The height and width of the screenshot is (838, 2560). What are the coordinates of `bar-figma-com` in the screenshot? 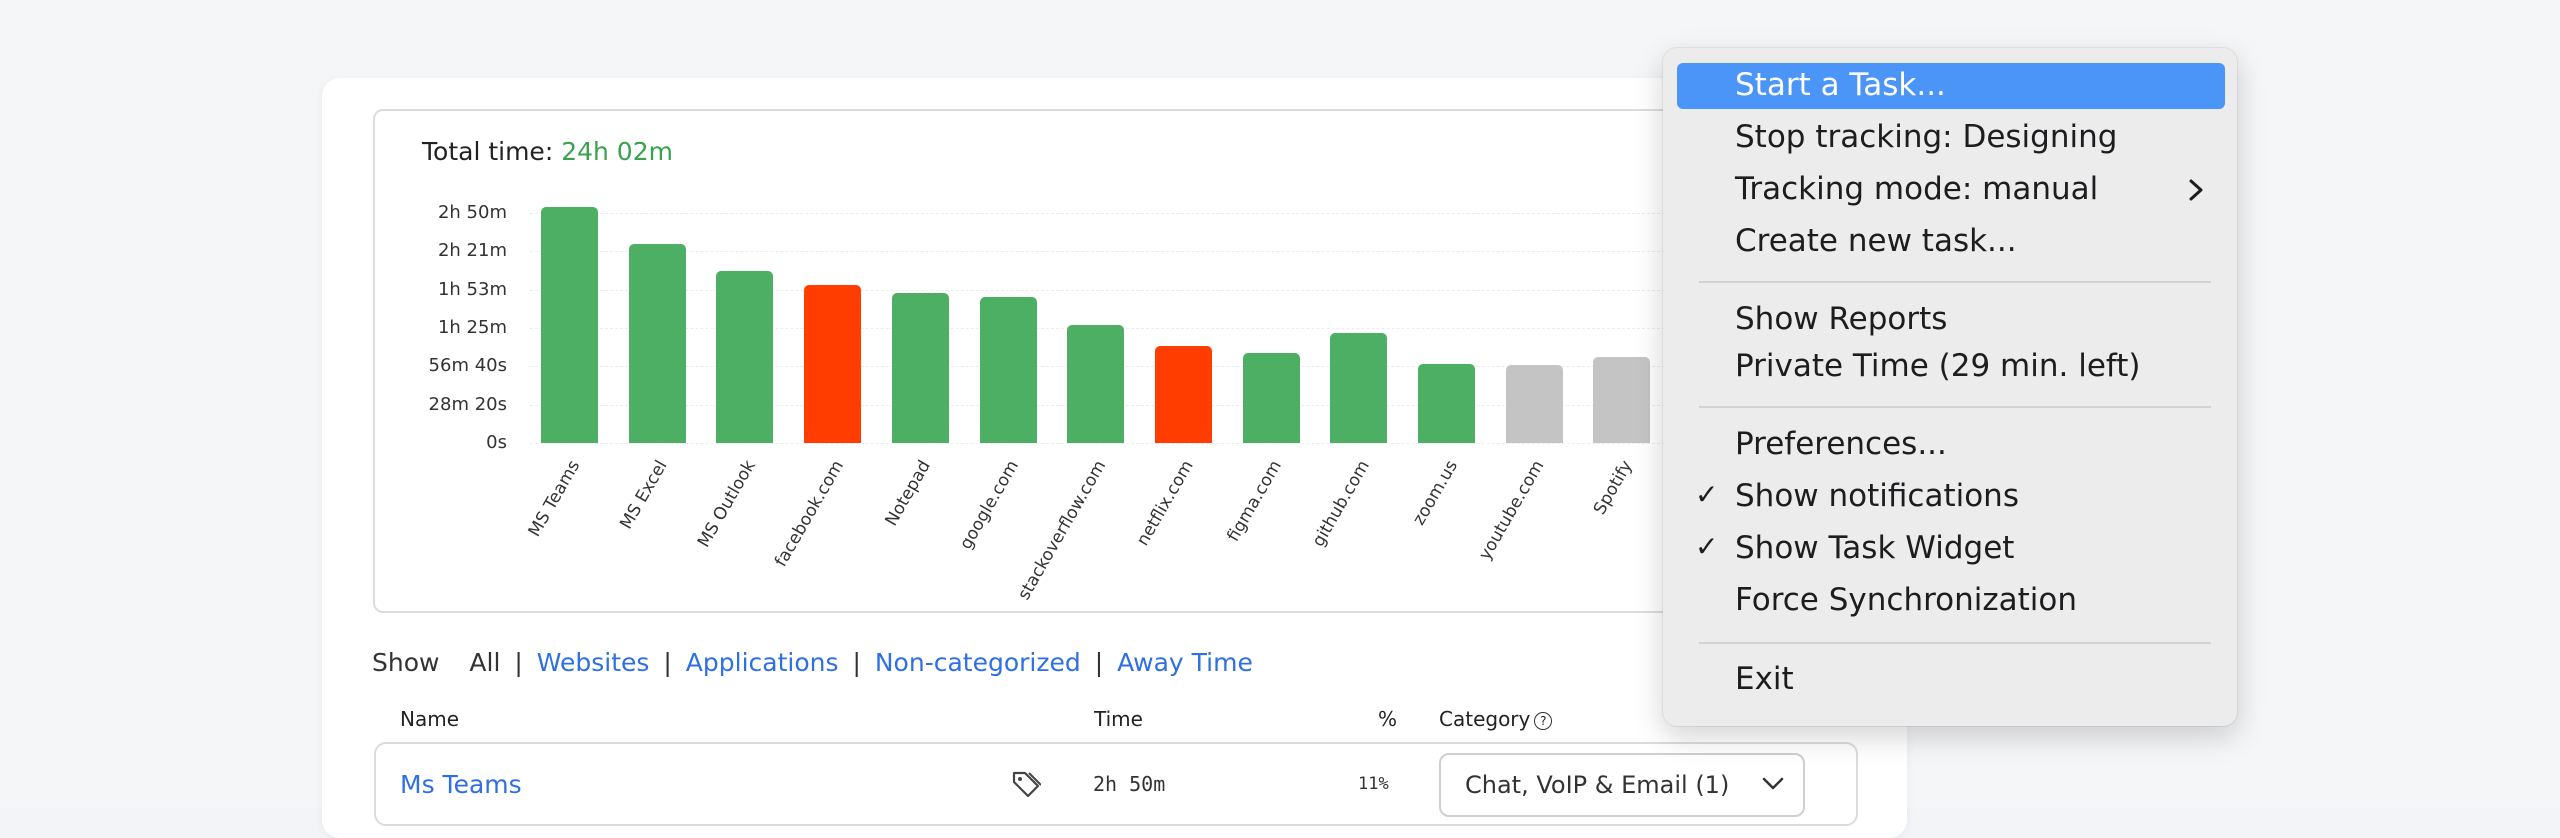 It's located at (1271, 397).